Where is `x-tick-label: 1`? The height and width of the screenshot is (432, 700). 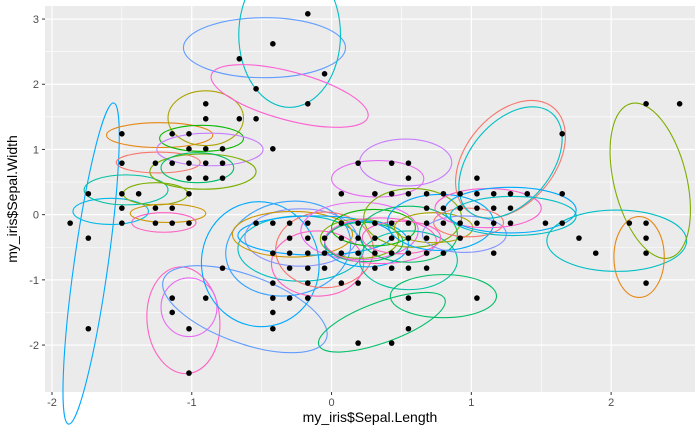 x-tick-label: 1 is located at coordinates (471, 403).